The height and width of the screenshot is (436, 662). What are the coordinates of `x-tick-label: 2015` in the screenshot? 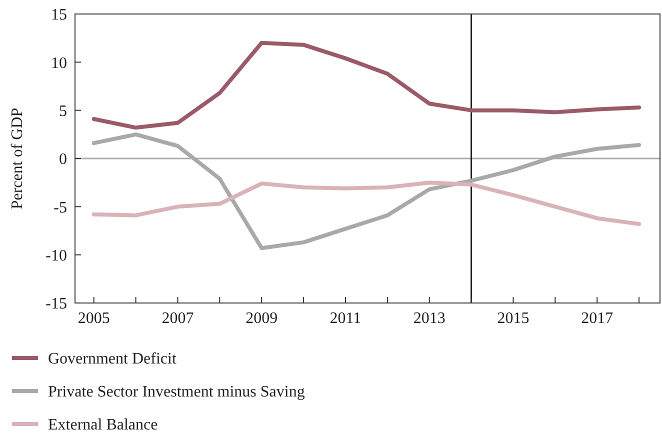 It's located at (513, 318).